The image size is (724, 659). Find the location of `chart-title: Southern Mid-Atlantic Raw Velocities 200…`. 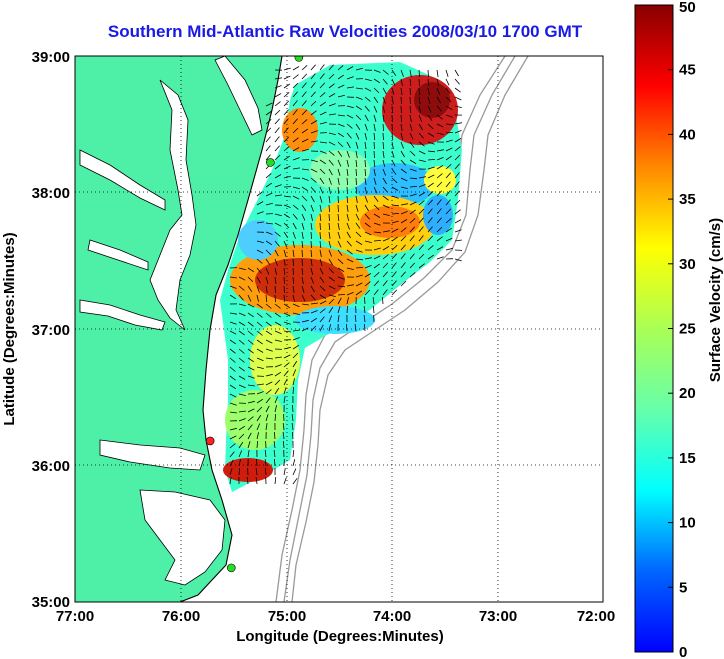

chart-title: Southern Mid-Atlantic Raw Velocities 200… is located at coordinates (345, 31).